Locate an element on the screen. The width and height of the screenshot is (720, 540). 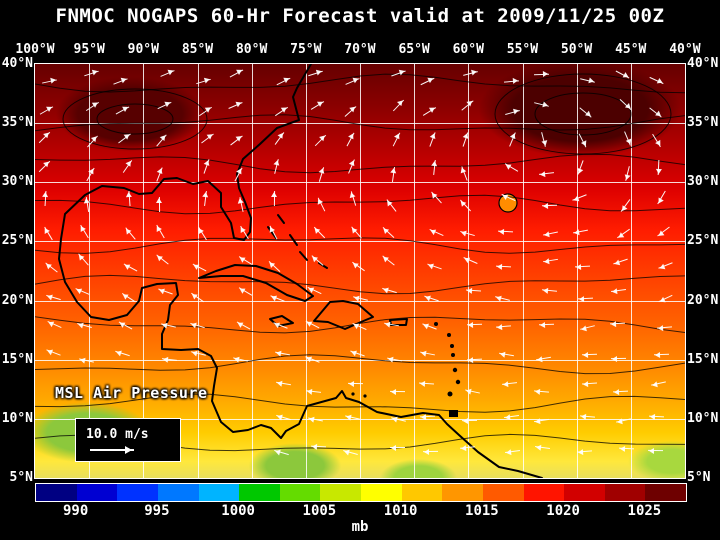
wind-reference-arrow-icon is located at coordinates (112, 450).